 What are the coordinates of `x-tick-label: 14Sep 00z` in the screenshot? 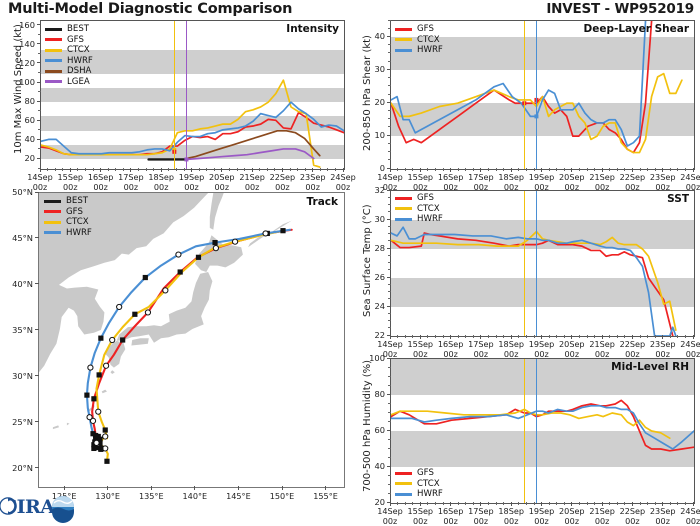 It's located at (390, 516).